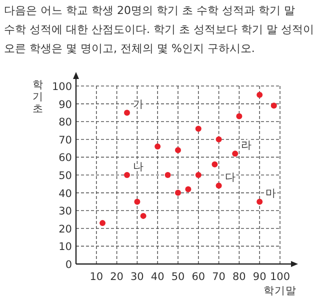  Describe the element at coordinates (230, 178) in the screenshot. I see `annotation: 다` at that location.